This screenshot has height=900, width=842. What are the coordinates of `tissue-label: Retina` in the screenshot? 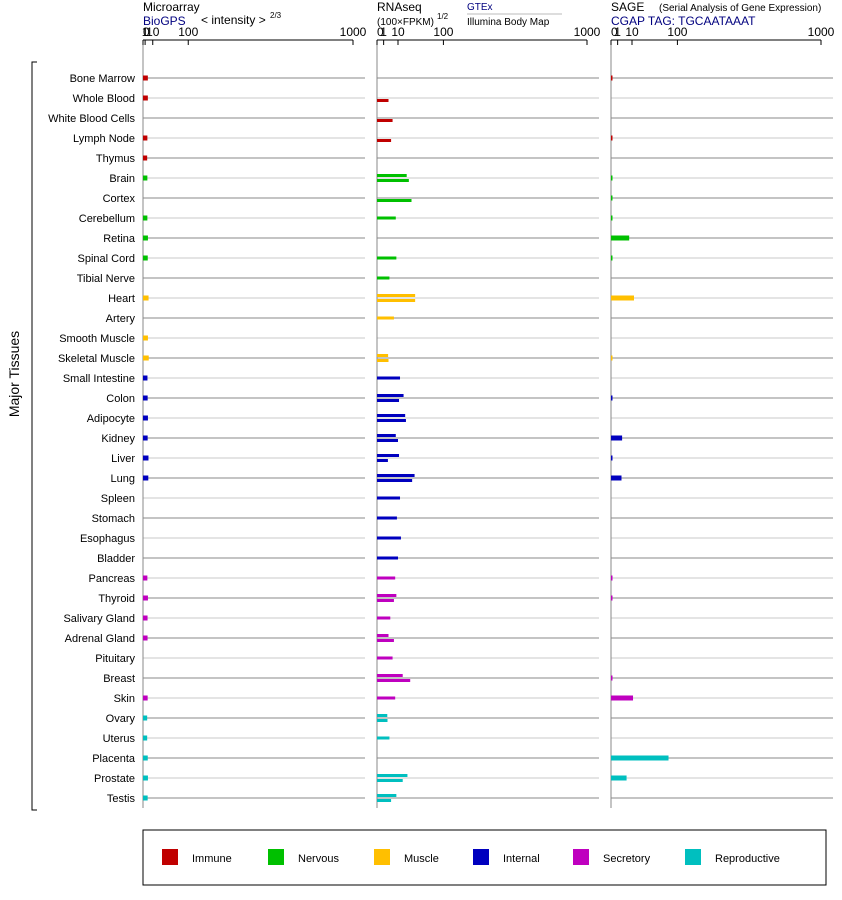 It's located at (119, 239).